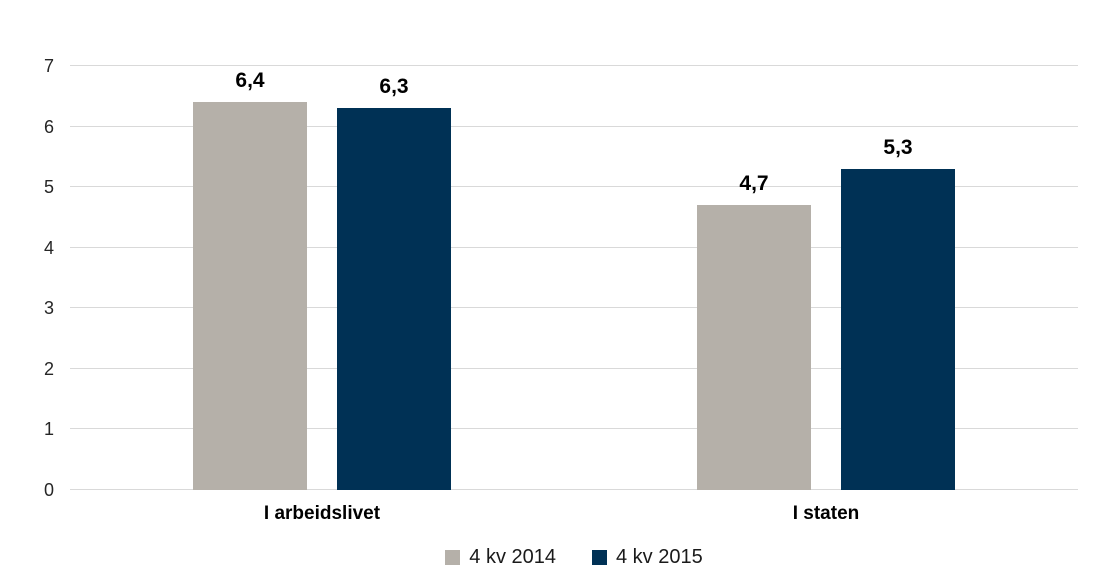  What do you see at coordinates (48, 126) in the screenshot?
I see `y-axis-tick-label: 6` at bounding box center [48, 126].